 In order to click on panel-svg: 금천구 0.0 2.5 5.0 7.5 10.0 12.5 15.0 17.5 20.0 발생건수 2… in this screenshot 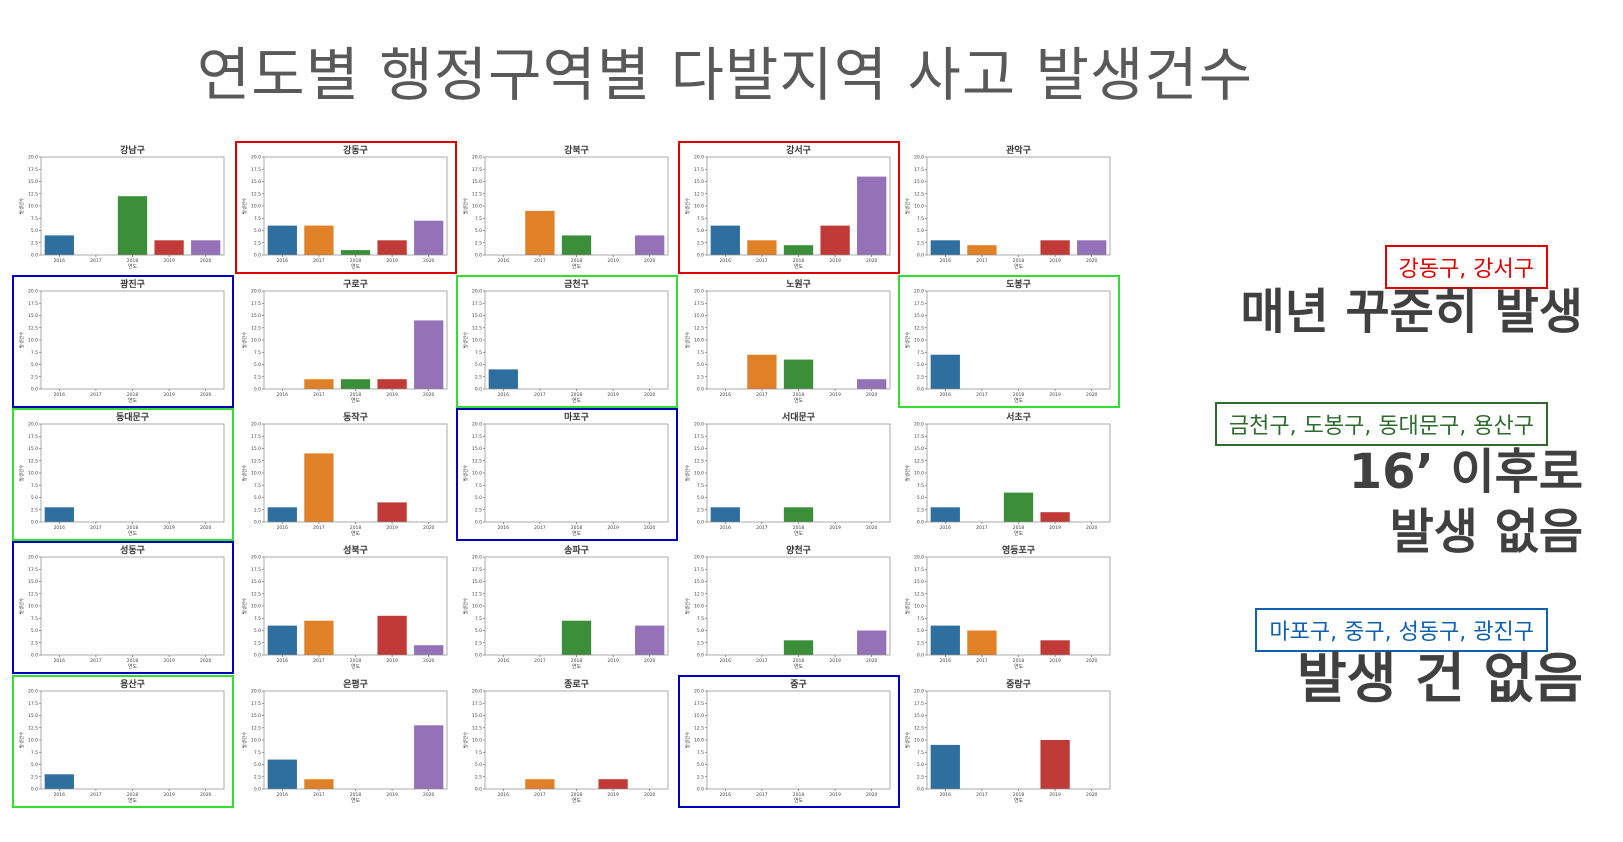, I will do `click(565, 341)`.